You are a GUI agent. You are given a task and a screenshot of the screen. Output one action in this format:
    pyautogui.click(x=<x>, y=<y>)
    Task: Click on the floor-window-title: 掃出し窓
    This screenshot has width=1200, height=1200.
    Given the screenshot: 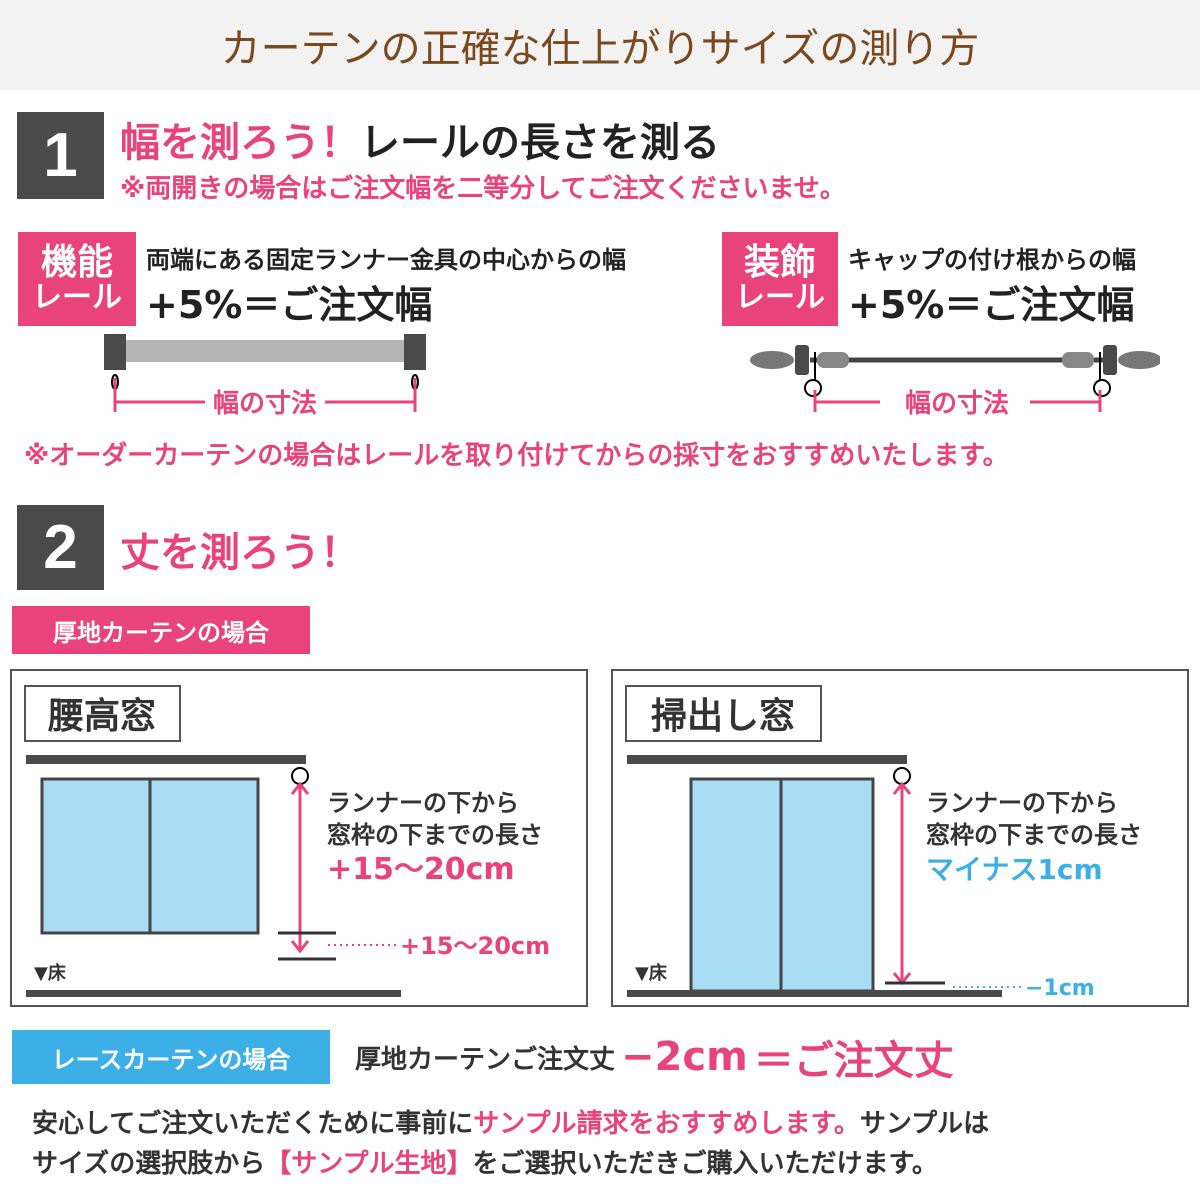 What is the action you would take?
    pyautogui.click(x=723, y=716)
    